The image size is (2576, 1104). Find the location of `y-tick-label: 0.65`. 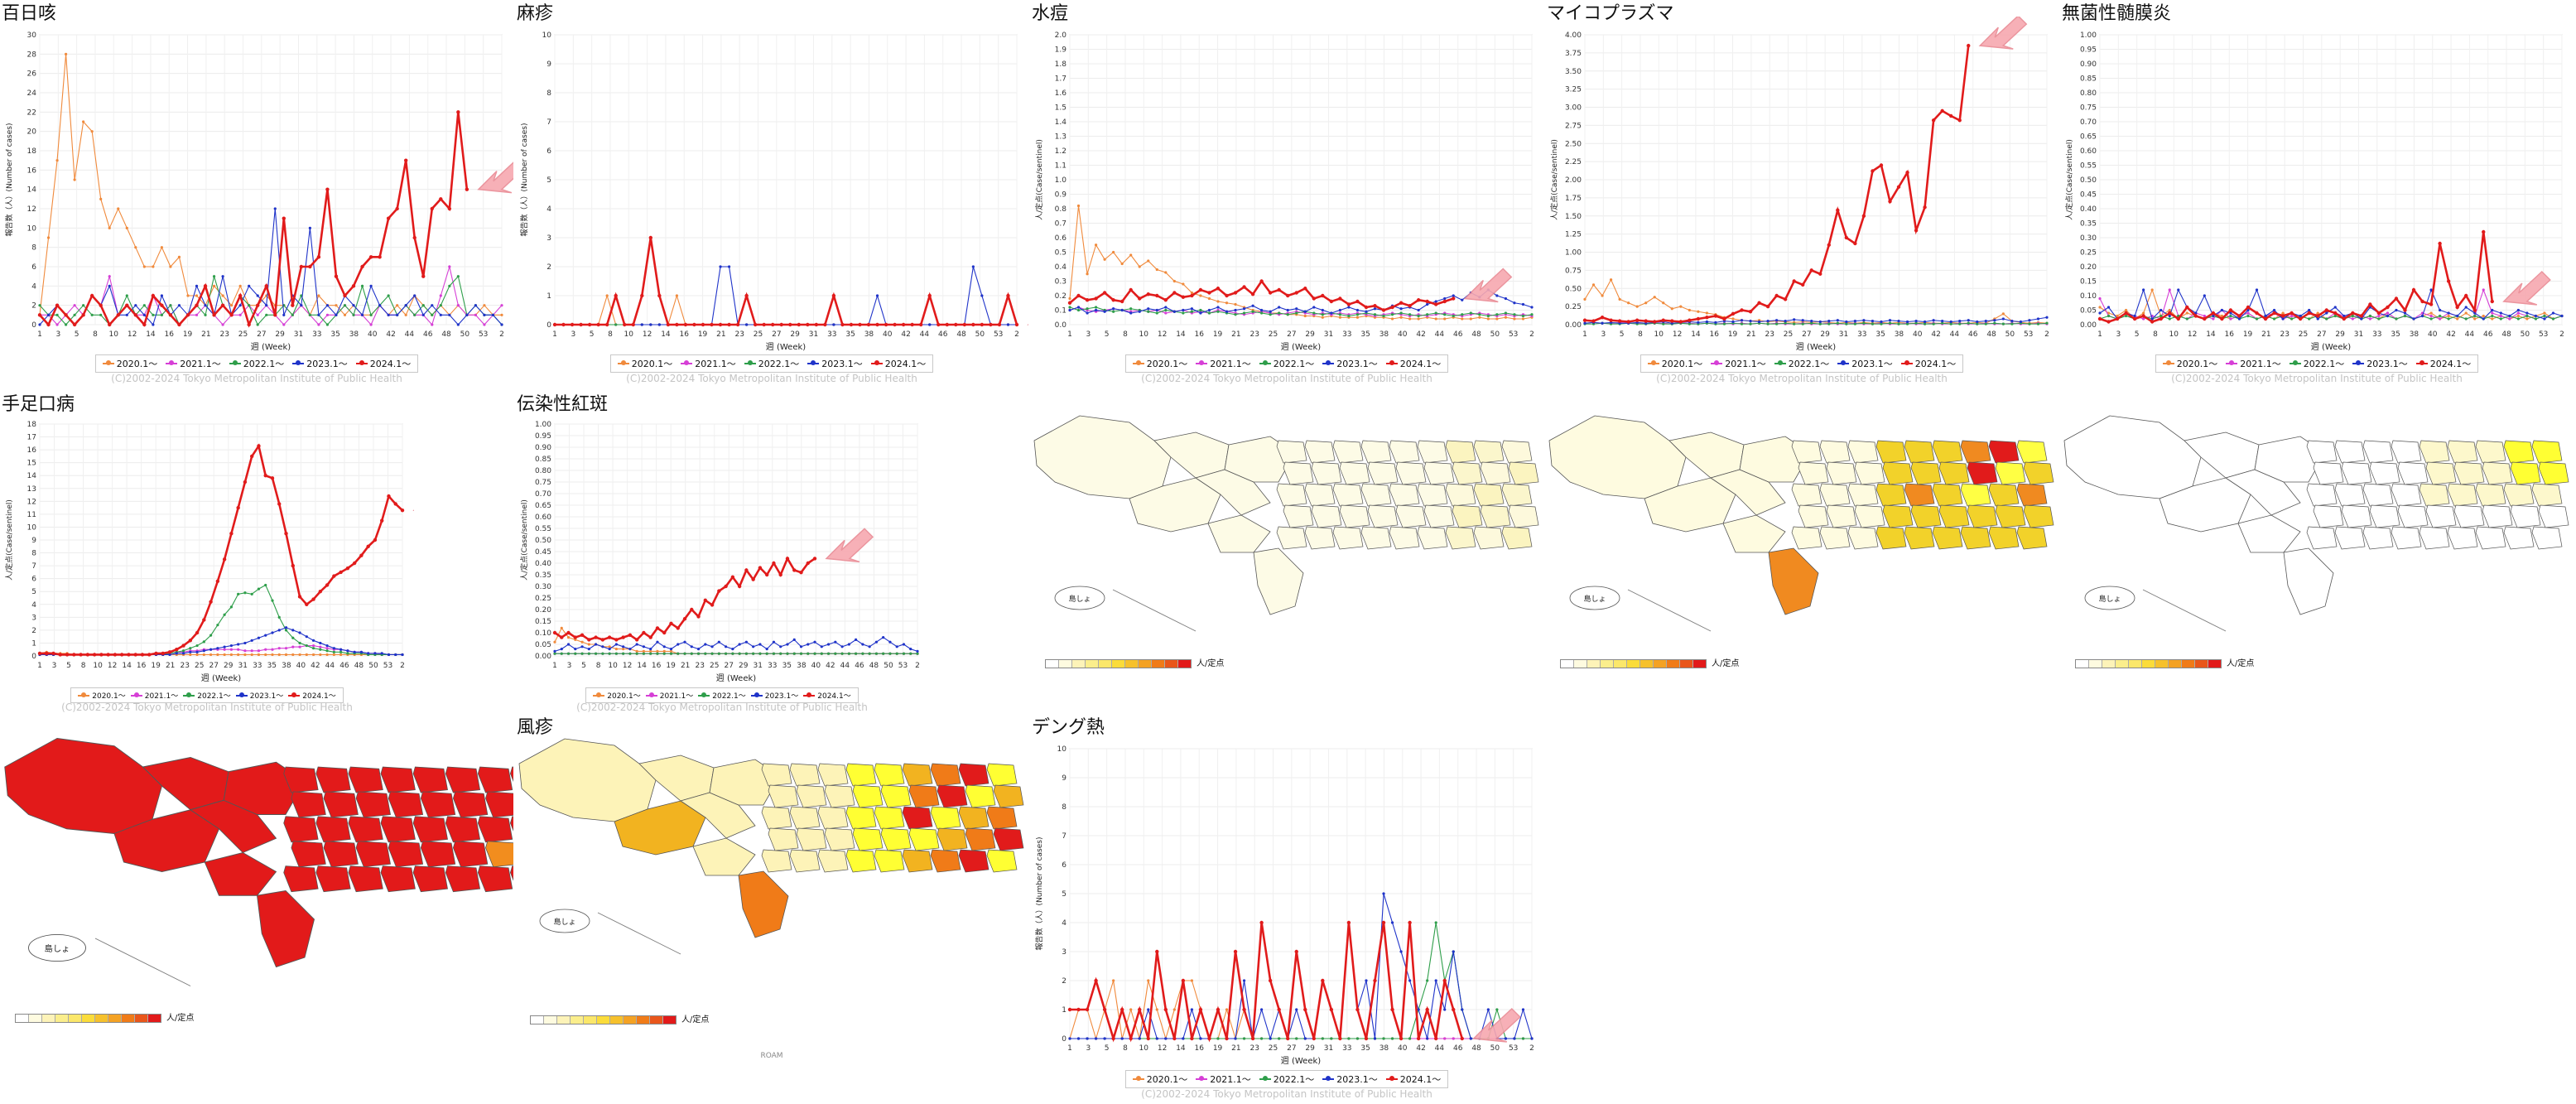

y-tick-label: 0.65 is located at coordinates (543, 506).